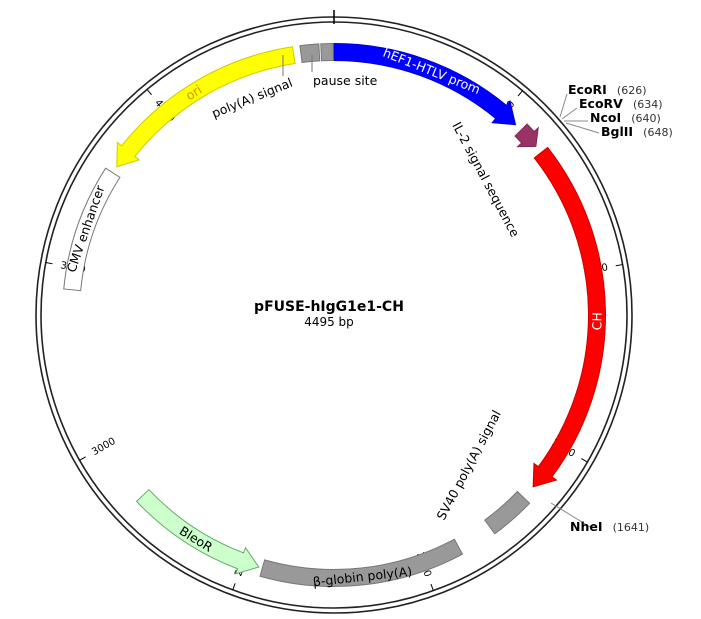  Describe the element at coordinates (526, 135) in the screenshot. I see `il2-signal-sequence-feature` at that location.